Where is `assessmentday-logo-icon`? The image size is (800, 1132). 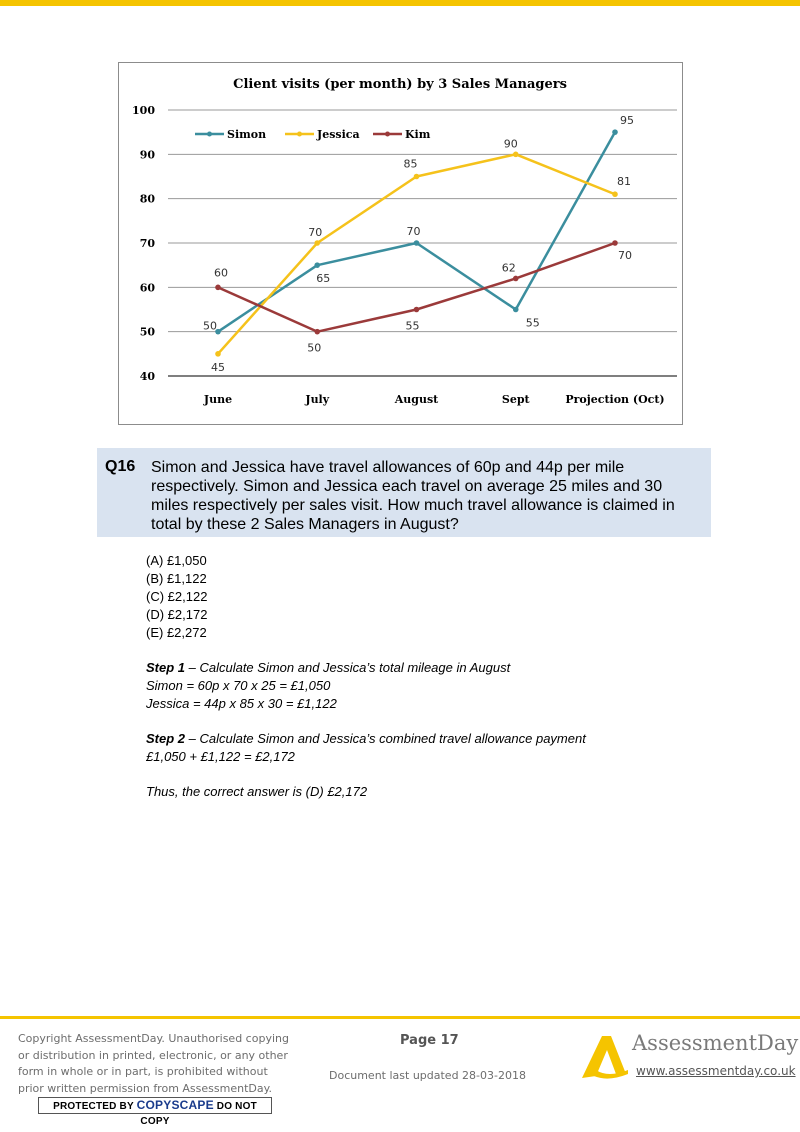 assessmentday-logo-icon is located at coordinates (605, 1057).